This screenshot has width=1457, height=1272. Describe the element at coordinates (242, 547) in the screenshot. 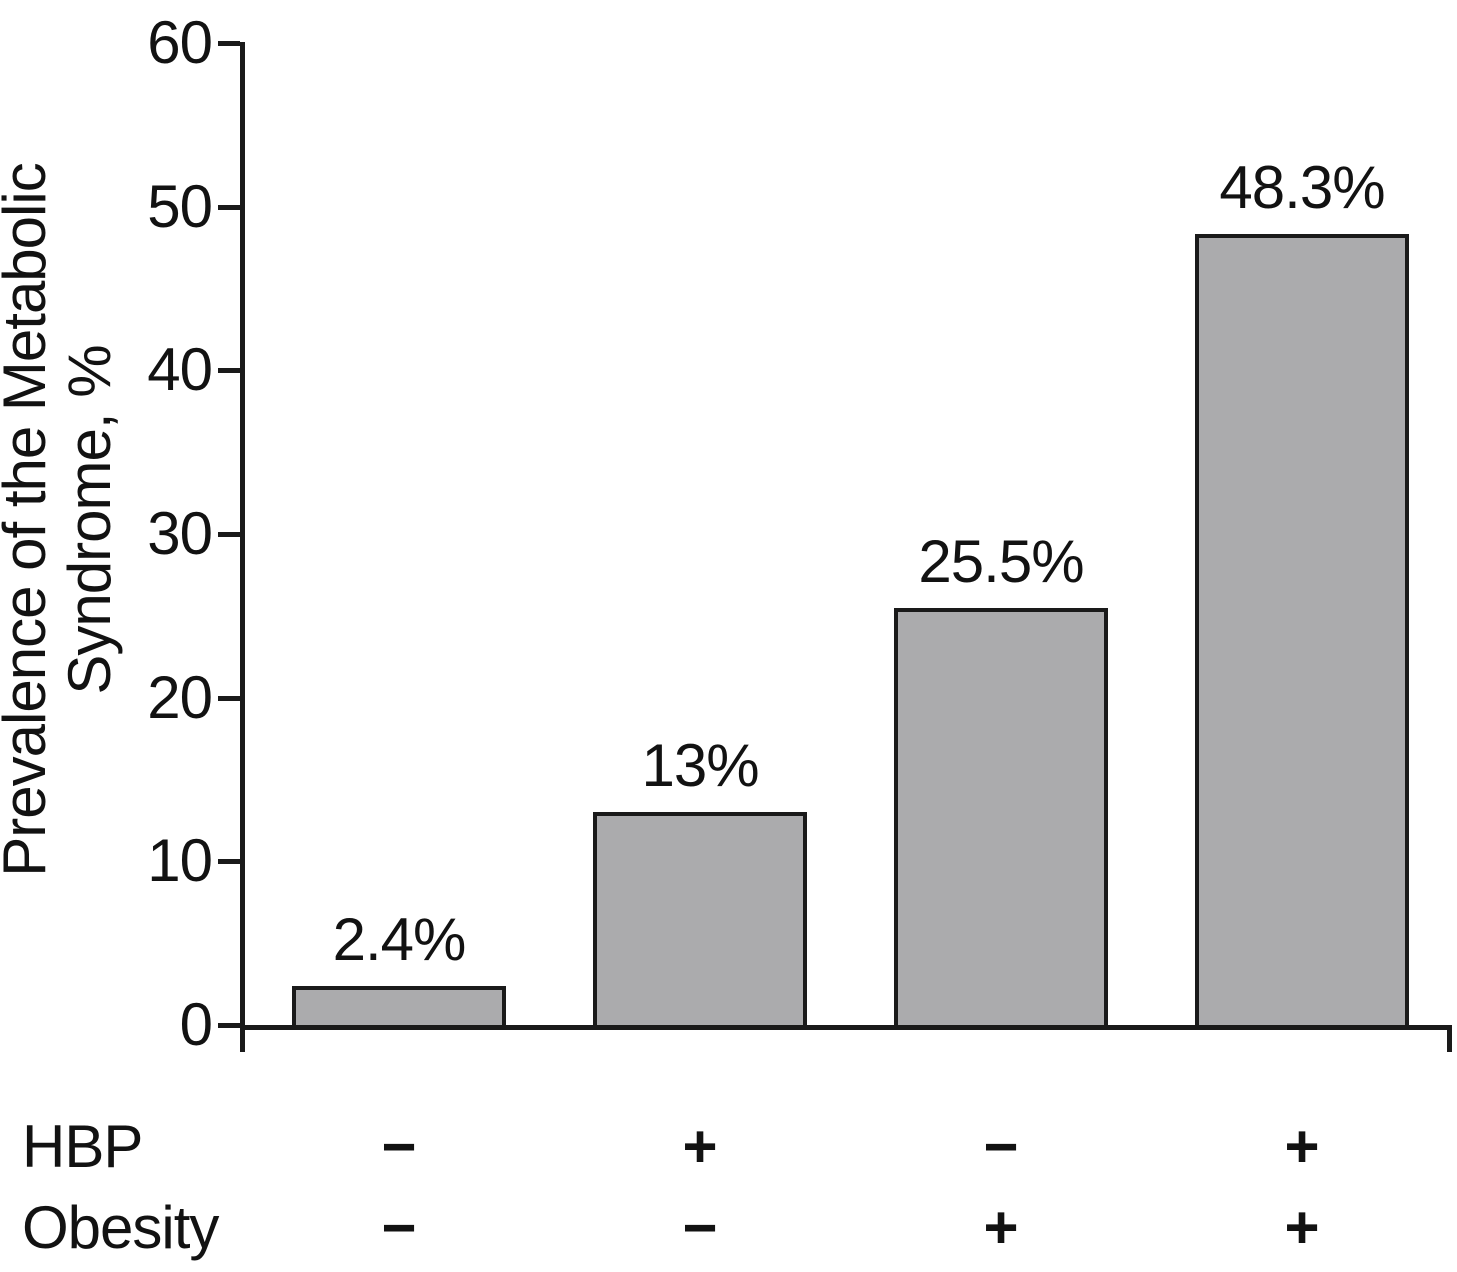

I see `y-axis-line` at that location.